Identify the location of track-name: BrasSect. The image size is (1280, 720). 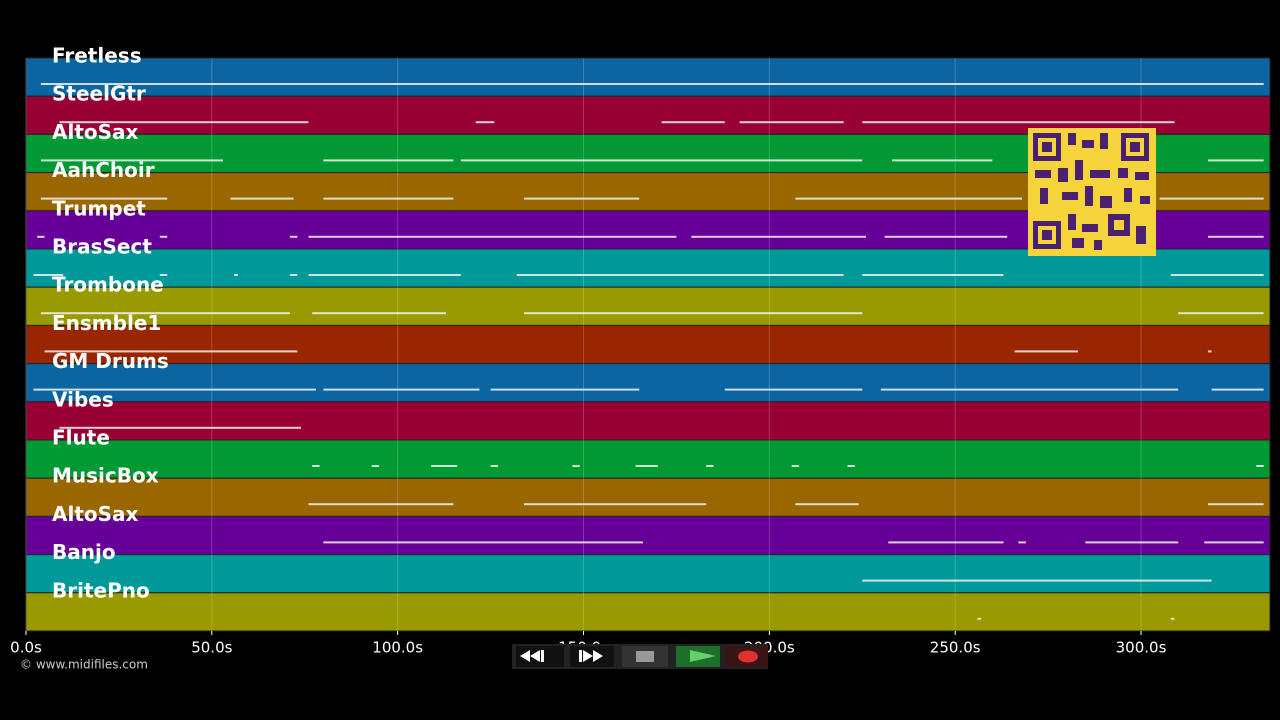
(102, 247).